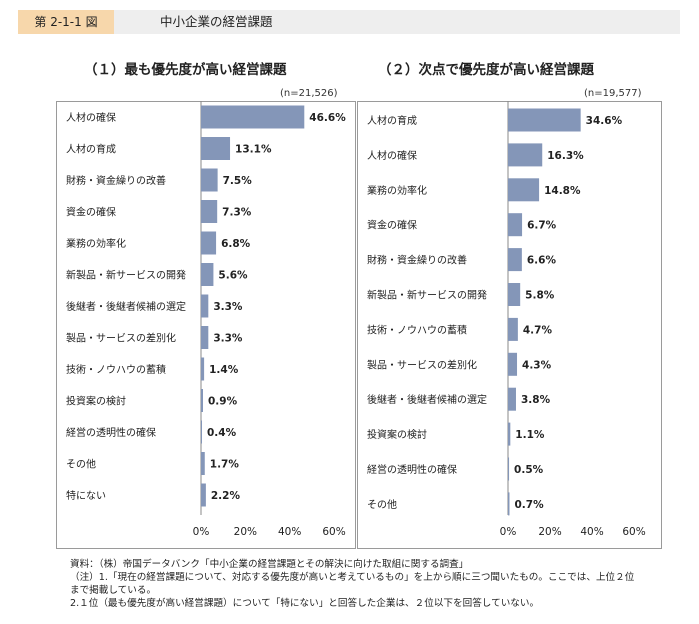  I want to click on data-label: 1.4%, so click(224, 370).